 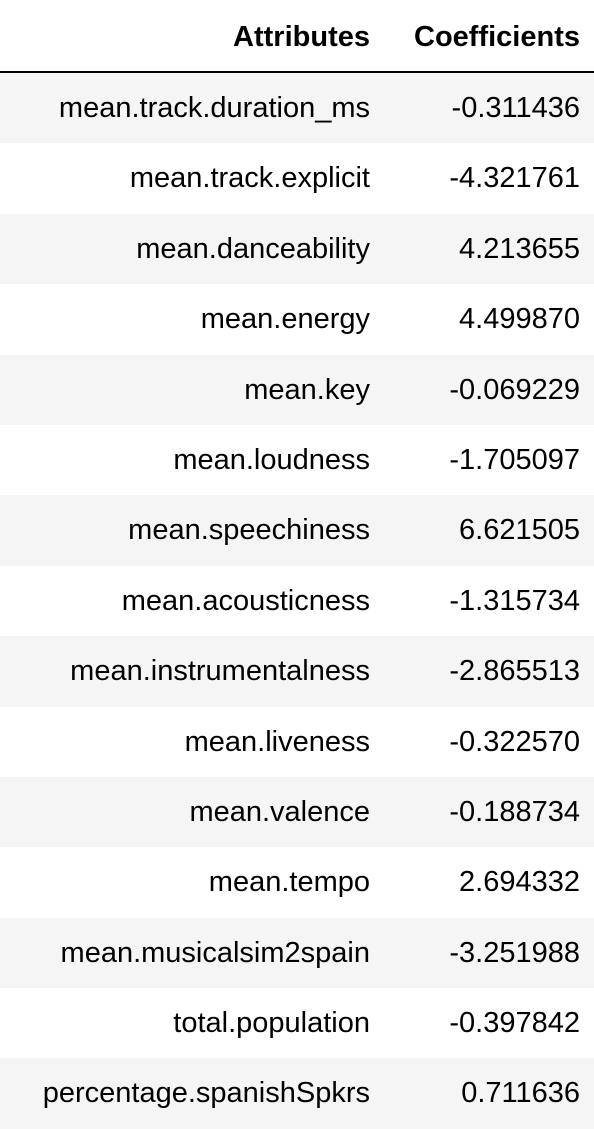 I want to click on table-row: mean.liveness -0.322570, so click(x=297, y=741).